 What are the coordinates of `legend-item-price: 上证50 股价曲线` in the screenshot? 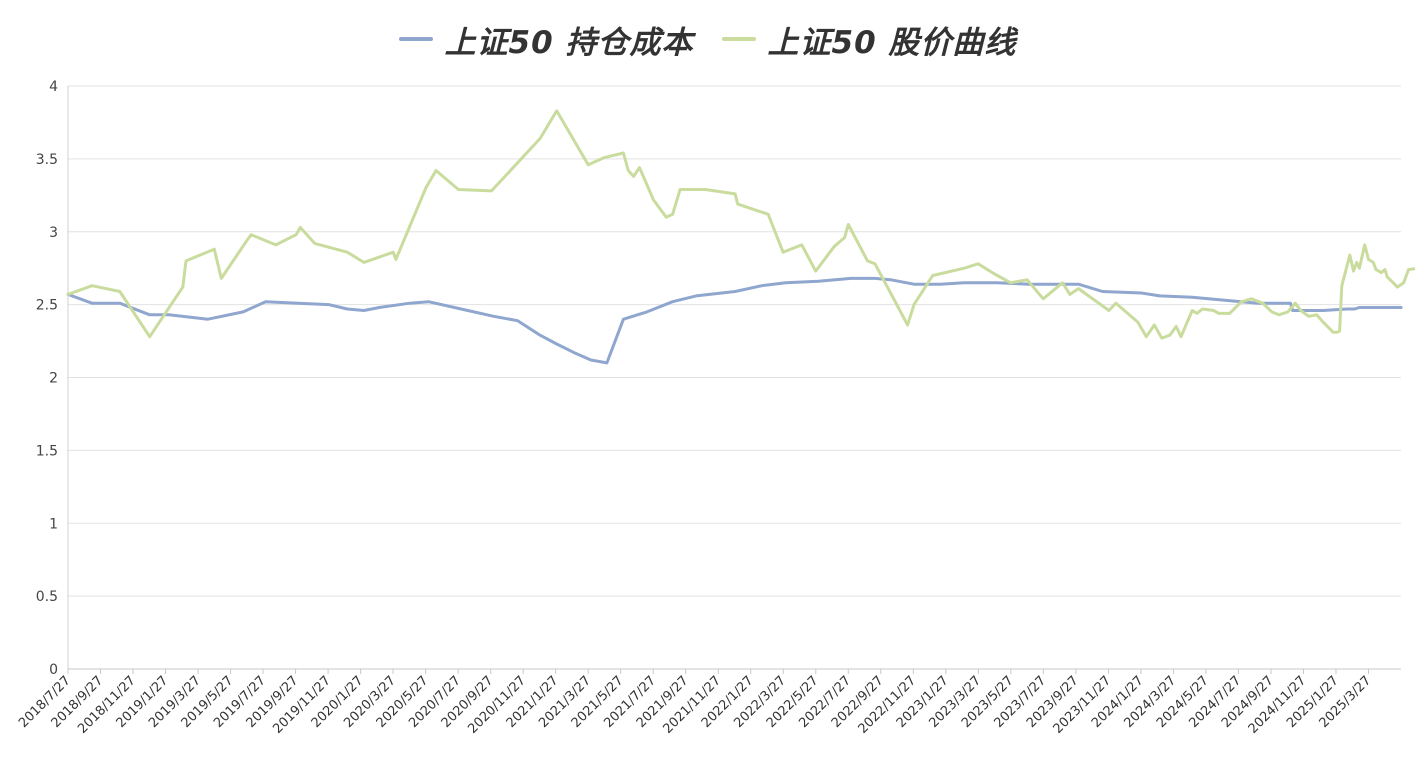 It's located at (869, 39).